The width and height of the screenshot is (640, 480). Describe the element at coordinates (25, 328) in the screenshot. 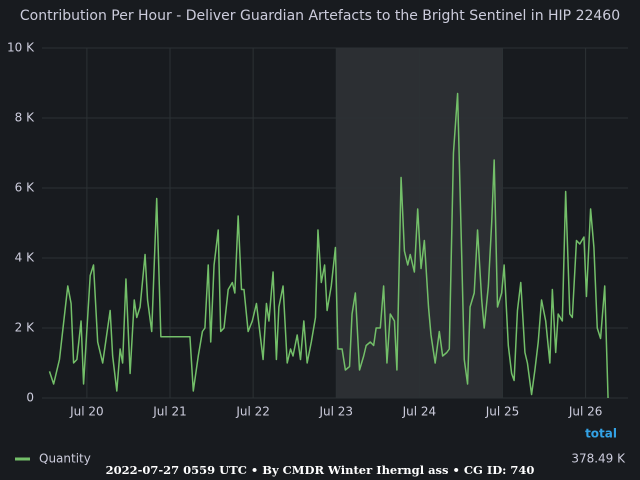

I see `y-tick-label: 2 K` at that location.